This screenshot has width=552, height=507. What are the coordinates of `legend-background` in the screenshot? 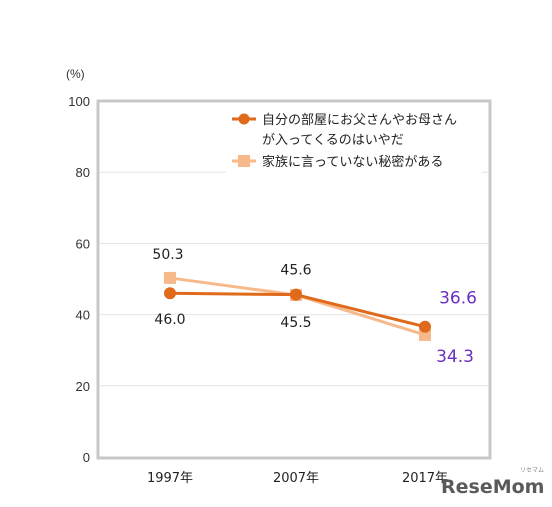 It's located at (354, 141).